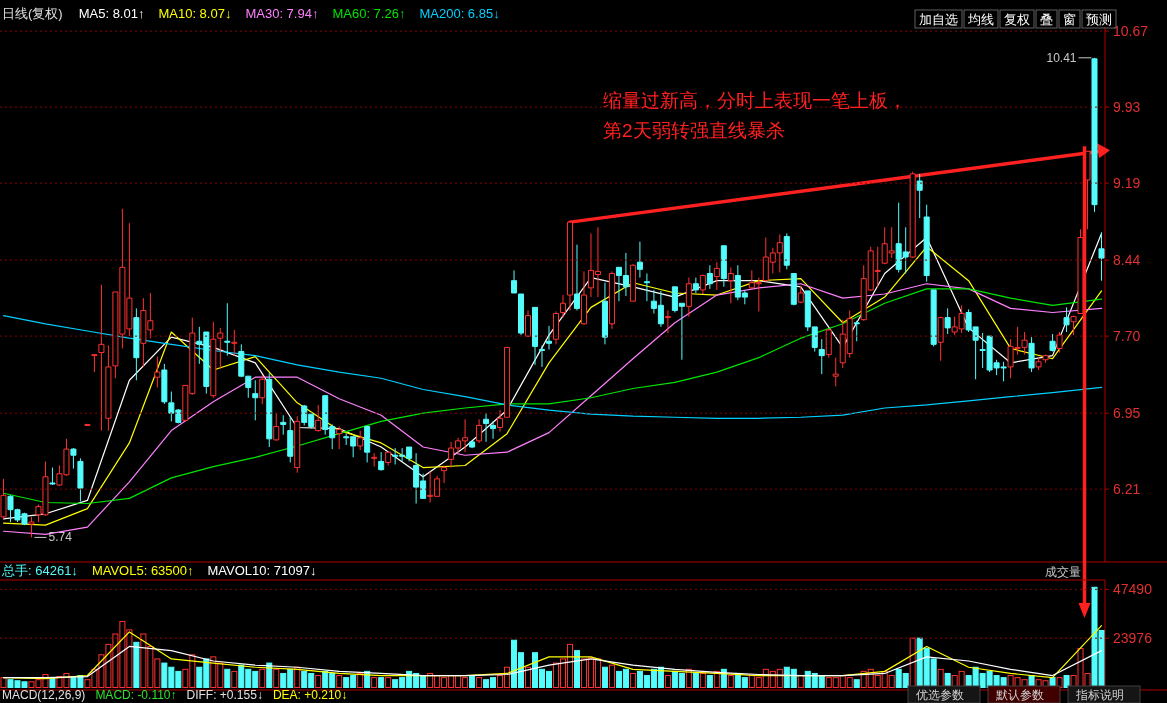  I want to click on text: MACD(12,26,9), so click(44, 695).